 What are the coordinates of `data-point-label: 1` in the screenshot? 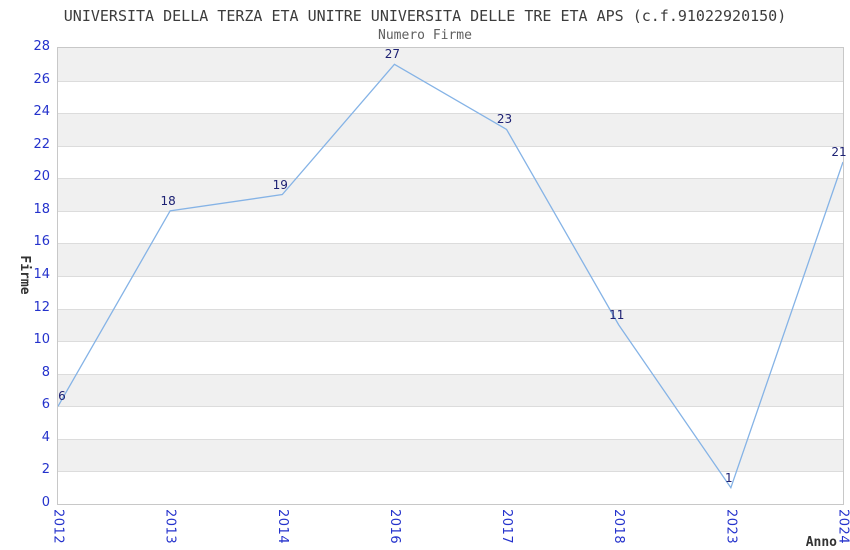 It's located at (729, 477).